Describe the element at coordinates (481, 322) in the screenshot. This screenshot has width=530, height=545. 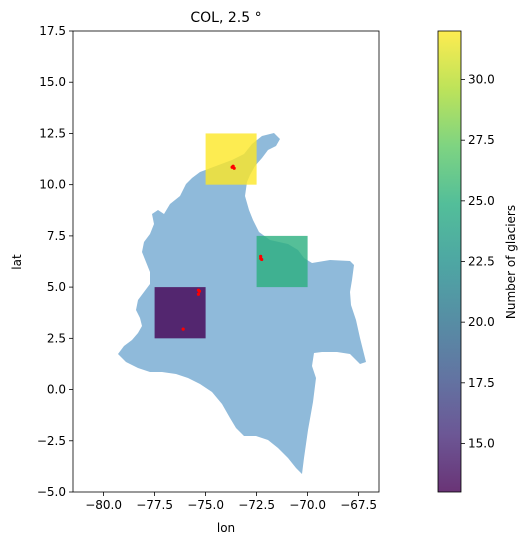
I see `colorbar-tick-label: 20.0` at that location.